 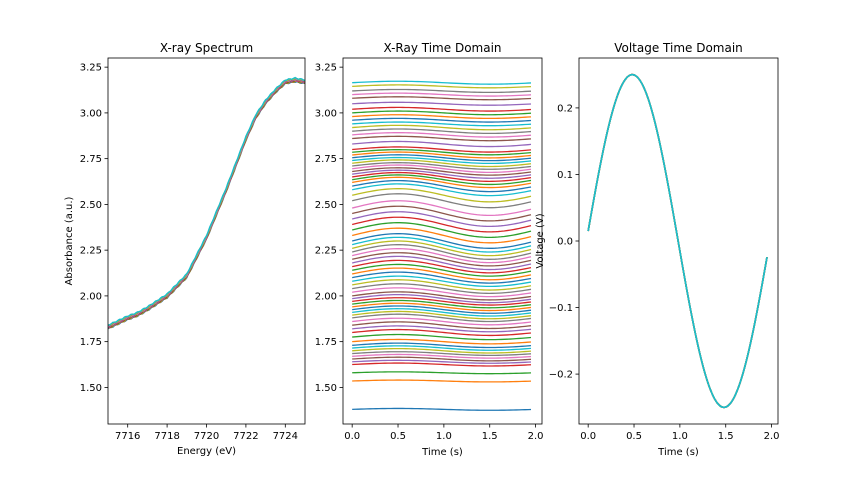 What do you see at coordinates (634, 436) in the screenshot?
I see `voltage-x-tick-label: 0.5` at bounding box center [634, 436].